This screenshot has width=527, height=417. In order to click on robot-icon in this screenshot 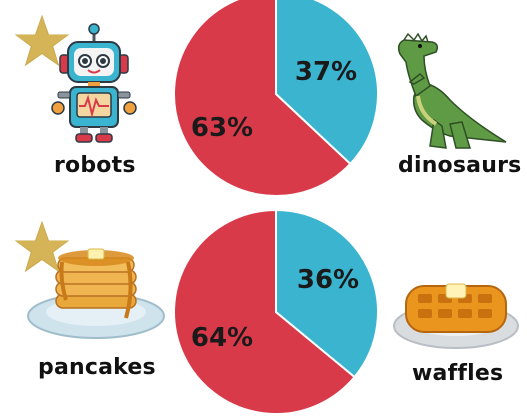, I will do `click(94, 83)`.